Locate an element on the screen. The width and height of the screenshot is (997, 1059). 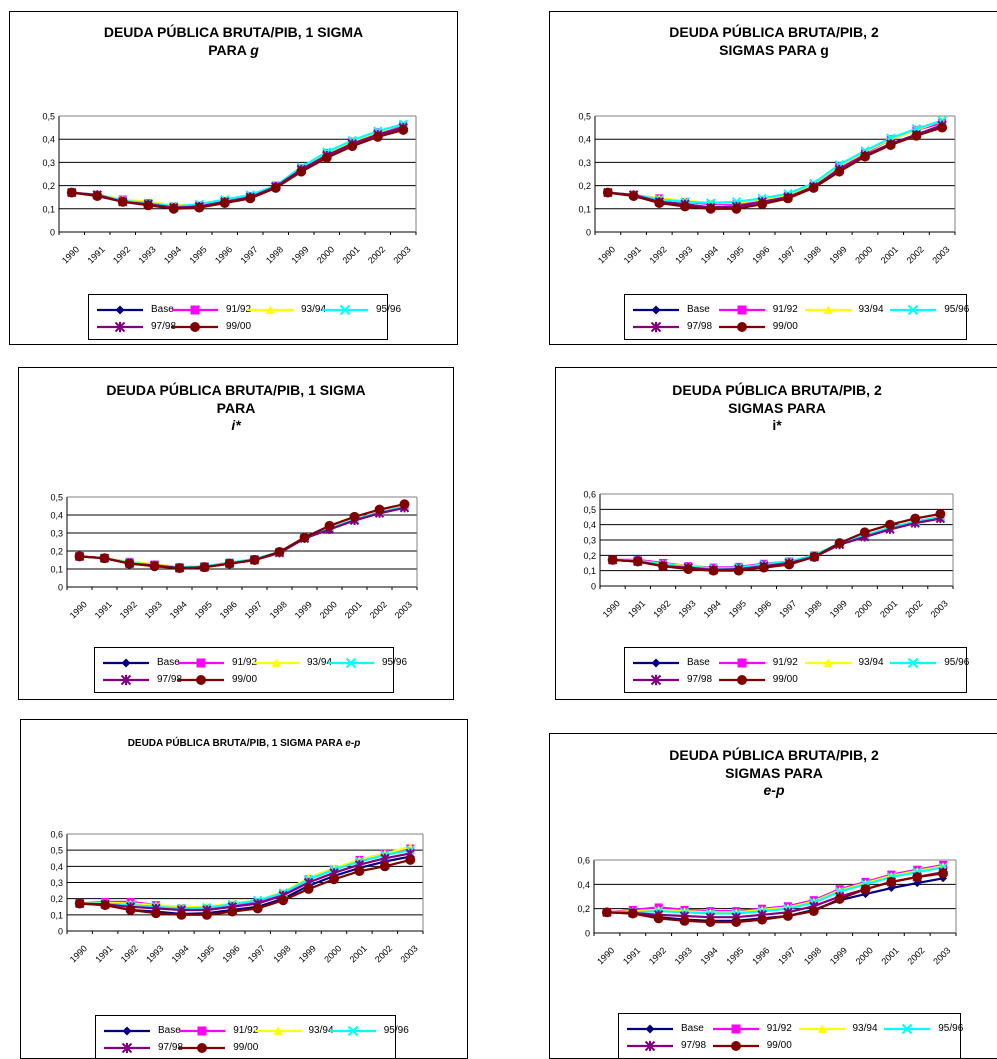
series-line is located at coordinates (775, 889).